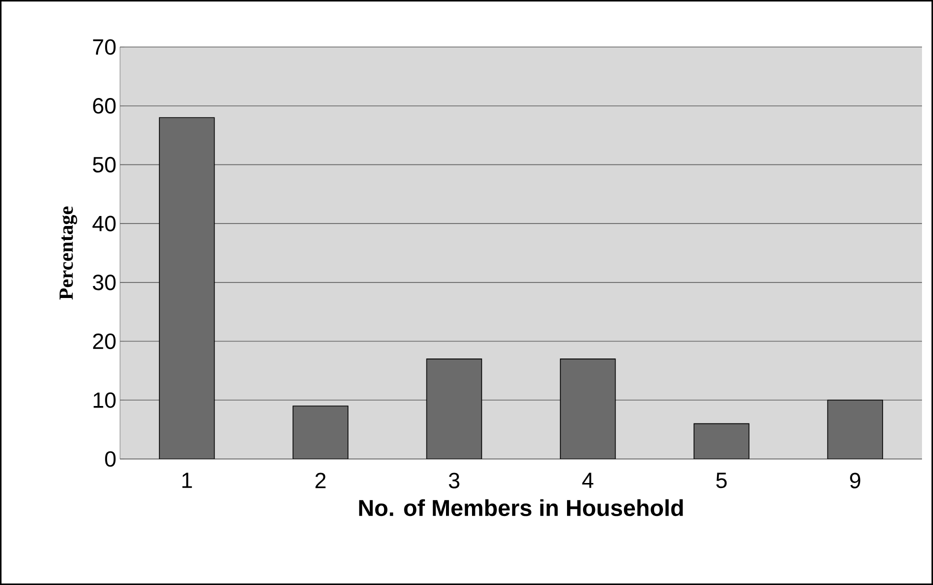  What do you see at coordinates (321, 480) in the screenshot?
I see `x-tick-label: 2` at bounding box center [321, 480].